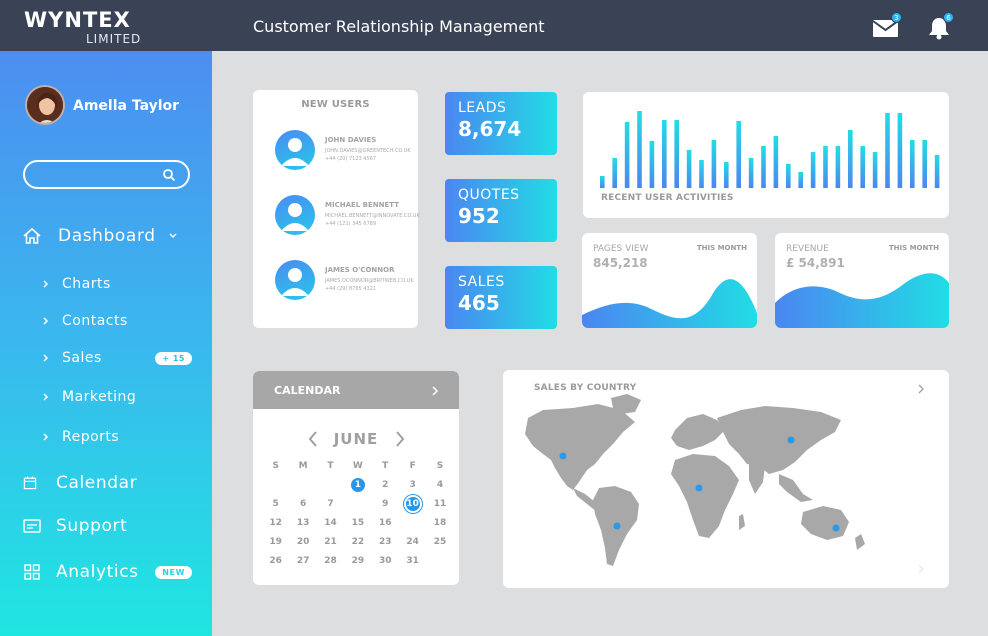  What do you see at coordinates (114, 39) in the screenshot?
I see `brand-subtitle: LIMITED` at bounding box center [114, 39].